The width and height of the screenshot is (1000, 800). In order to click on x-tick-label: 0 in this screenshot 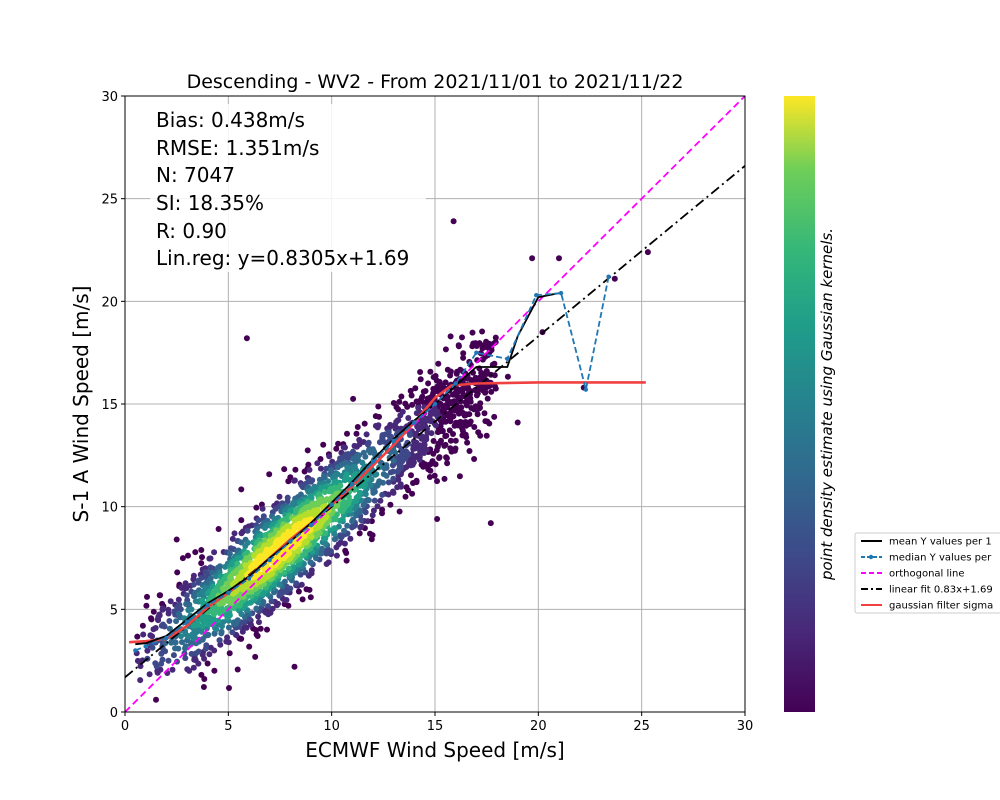, I will do `click(125, 726)`.